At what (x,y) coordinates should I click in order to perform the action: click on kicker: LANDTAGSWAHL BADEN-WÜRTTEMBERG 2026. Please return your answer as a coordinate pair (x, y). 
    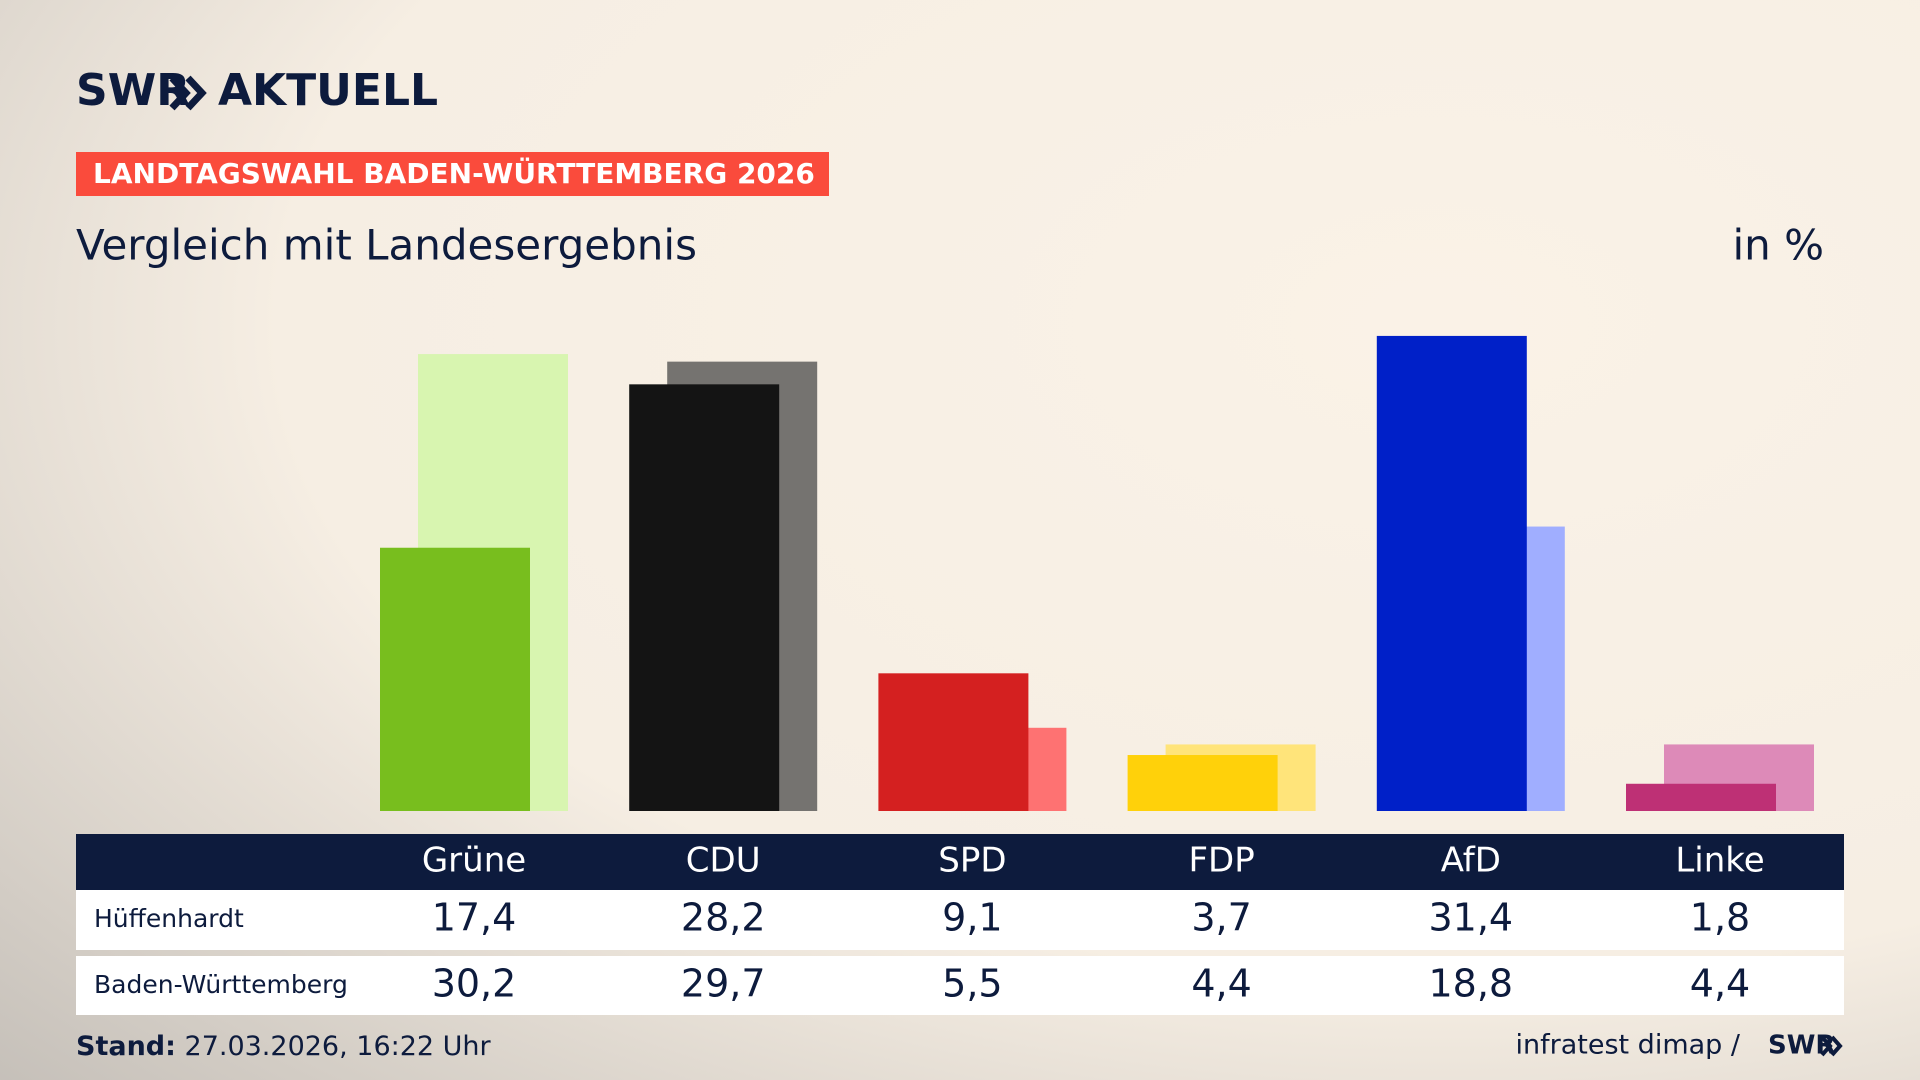
    Looking at the image, I should click on (454, 173).